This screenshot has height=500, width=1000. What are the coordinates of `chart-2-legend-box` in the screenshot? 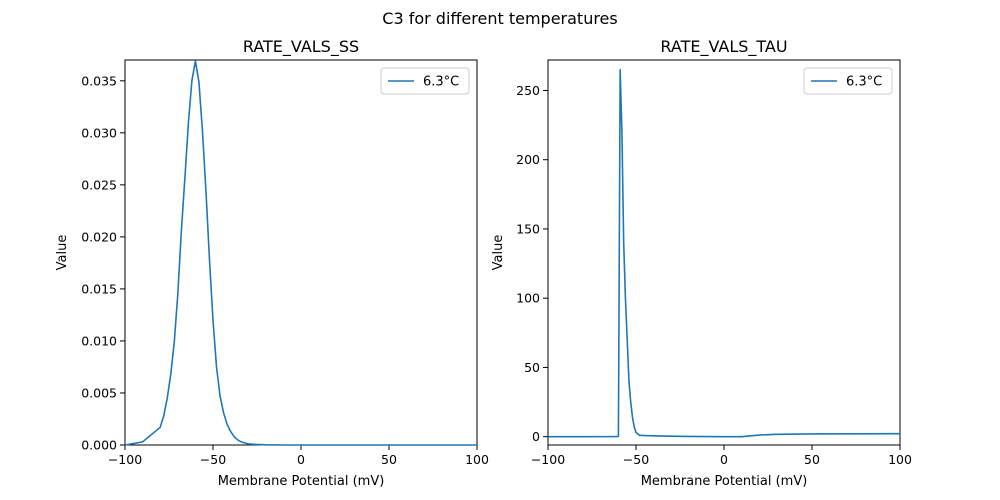 It's located at (848, 81).